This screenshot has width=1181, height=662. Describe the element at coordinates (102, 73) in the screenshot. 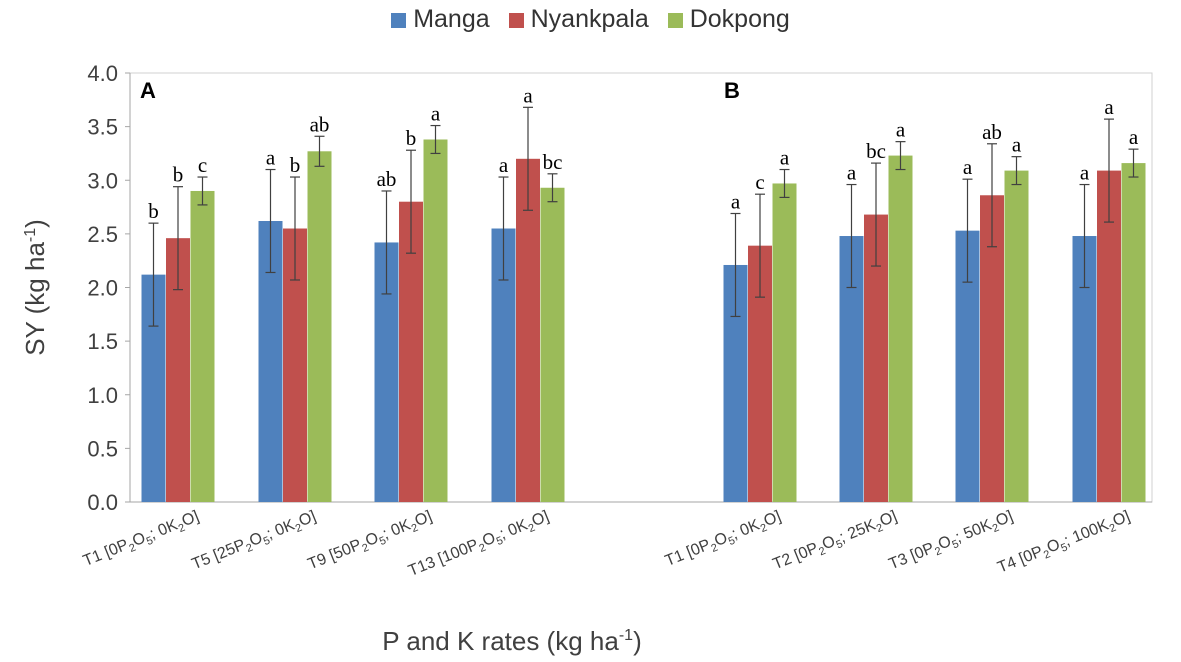

I see `y-tick-label: 4.0` at that location.